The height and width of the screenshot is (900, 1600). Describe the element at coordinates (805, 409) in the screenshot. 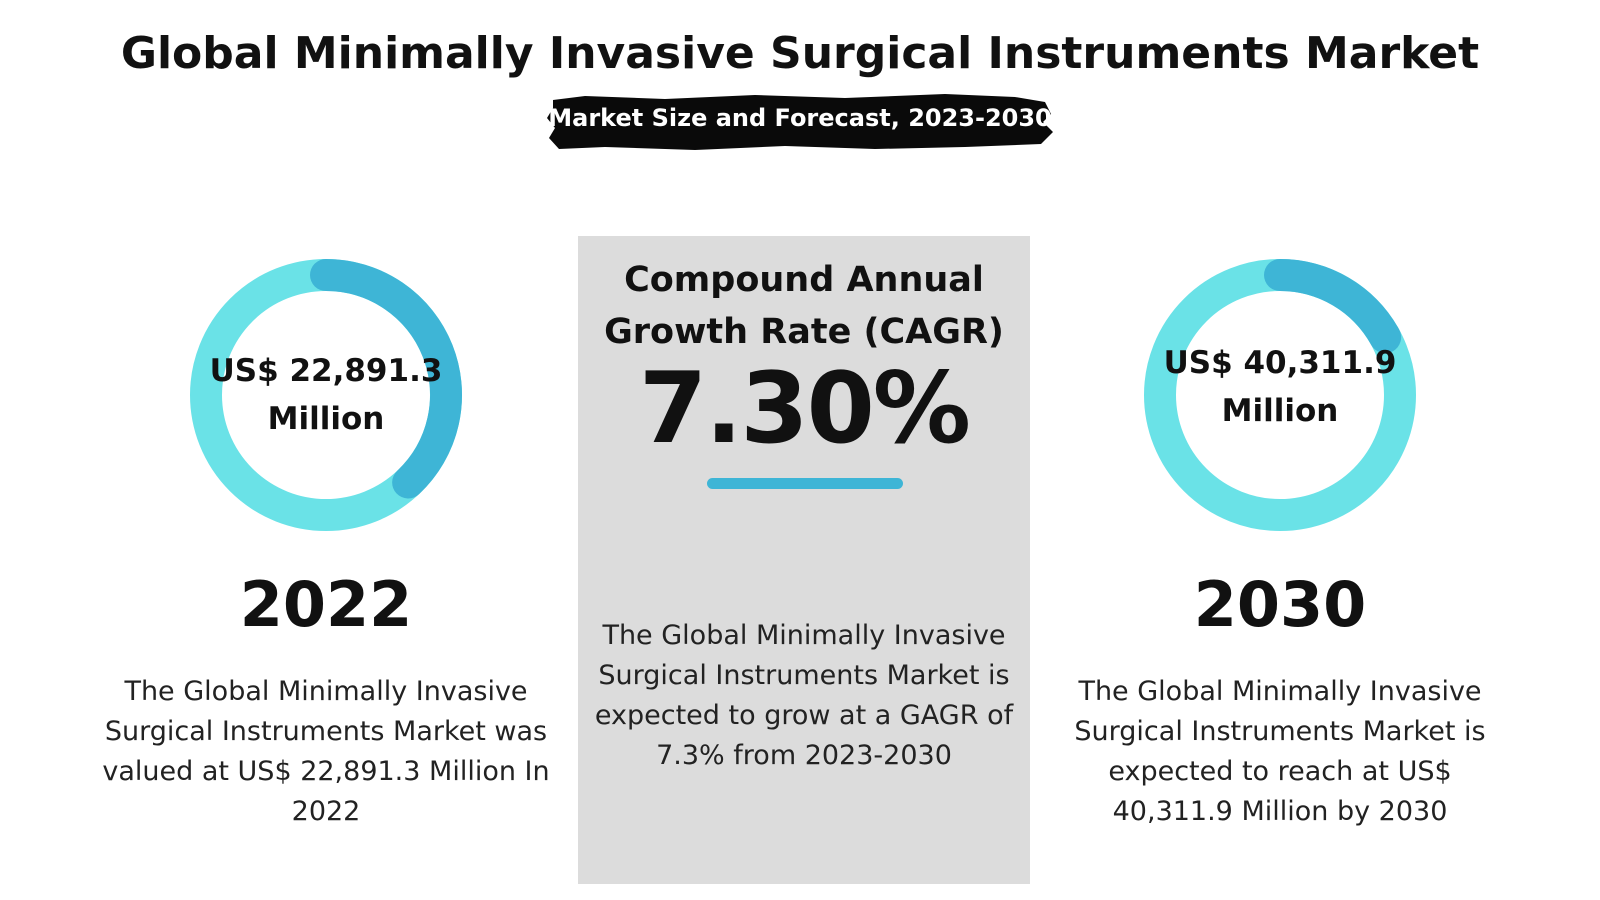

I see `cagr-value: 7.30%` at that location.